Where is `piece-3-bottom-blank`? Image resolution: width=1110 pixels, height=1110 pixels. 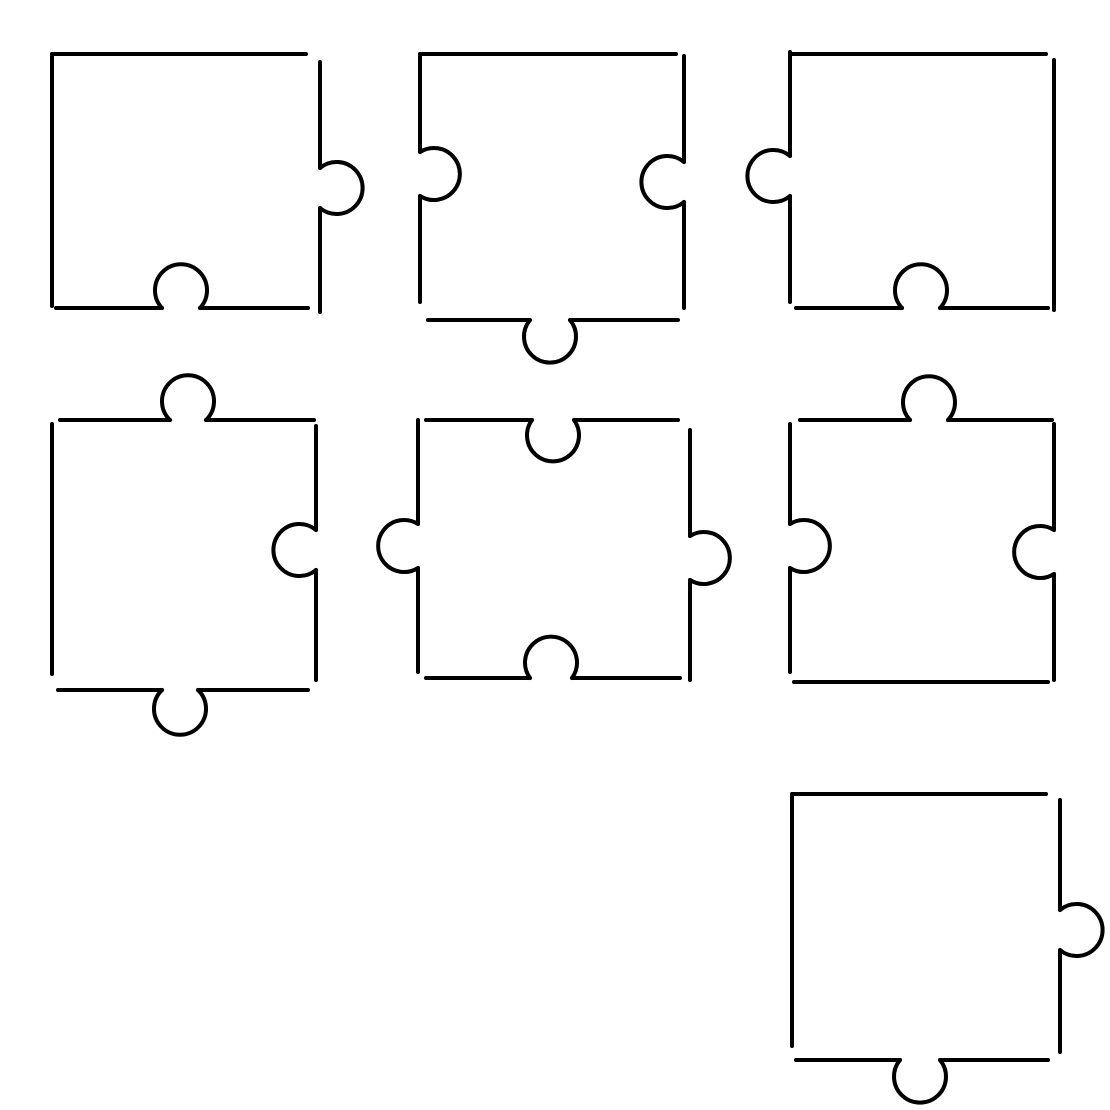
piece-3-bottom-blank is located at coordinates (921, 286).